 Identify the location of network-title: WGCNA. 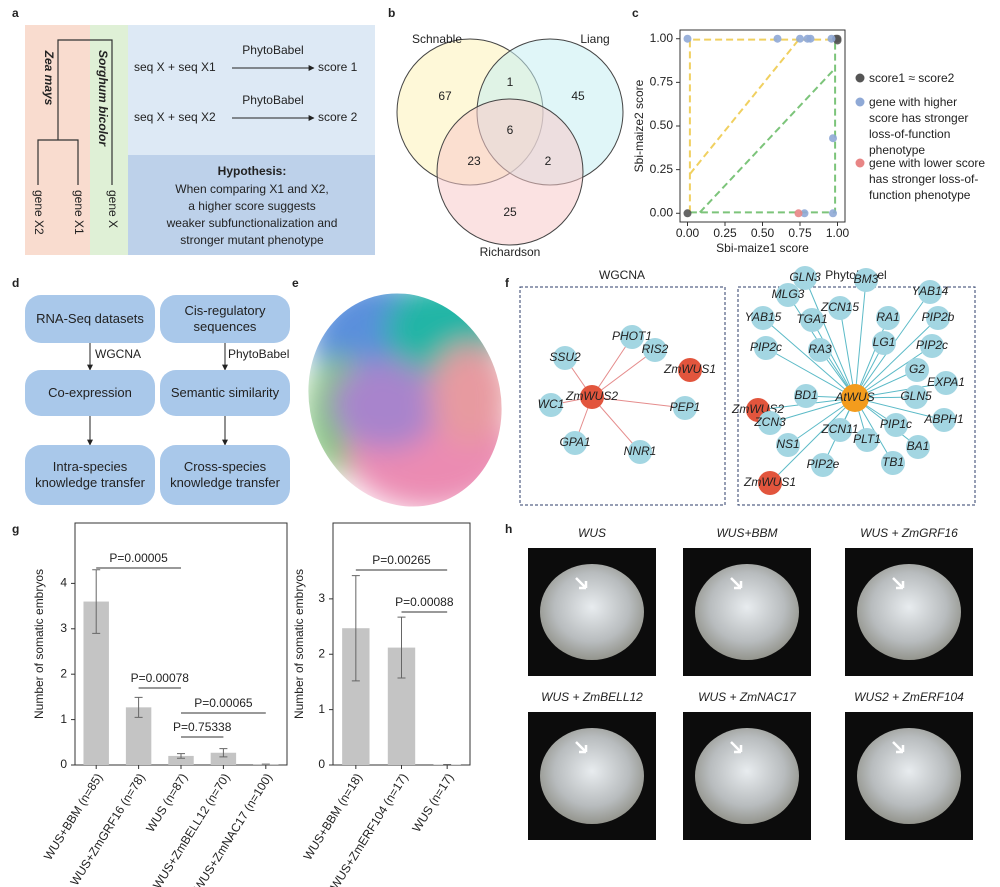
(622, 275).